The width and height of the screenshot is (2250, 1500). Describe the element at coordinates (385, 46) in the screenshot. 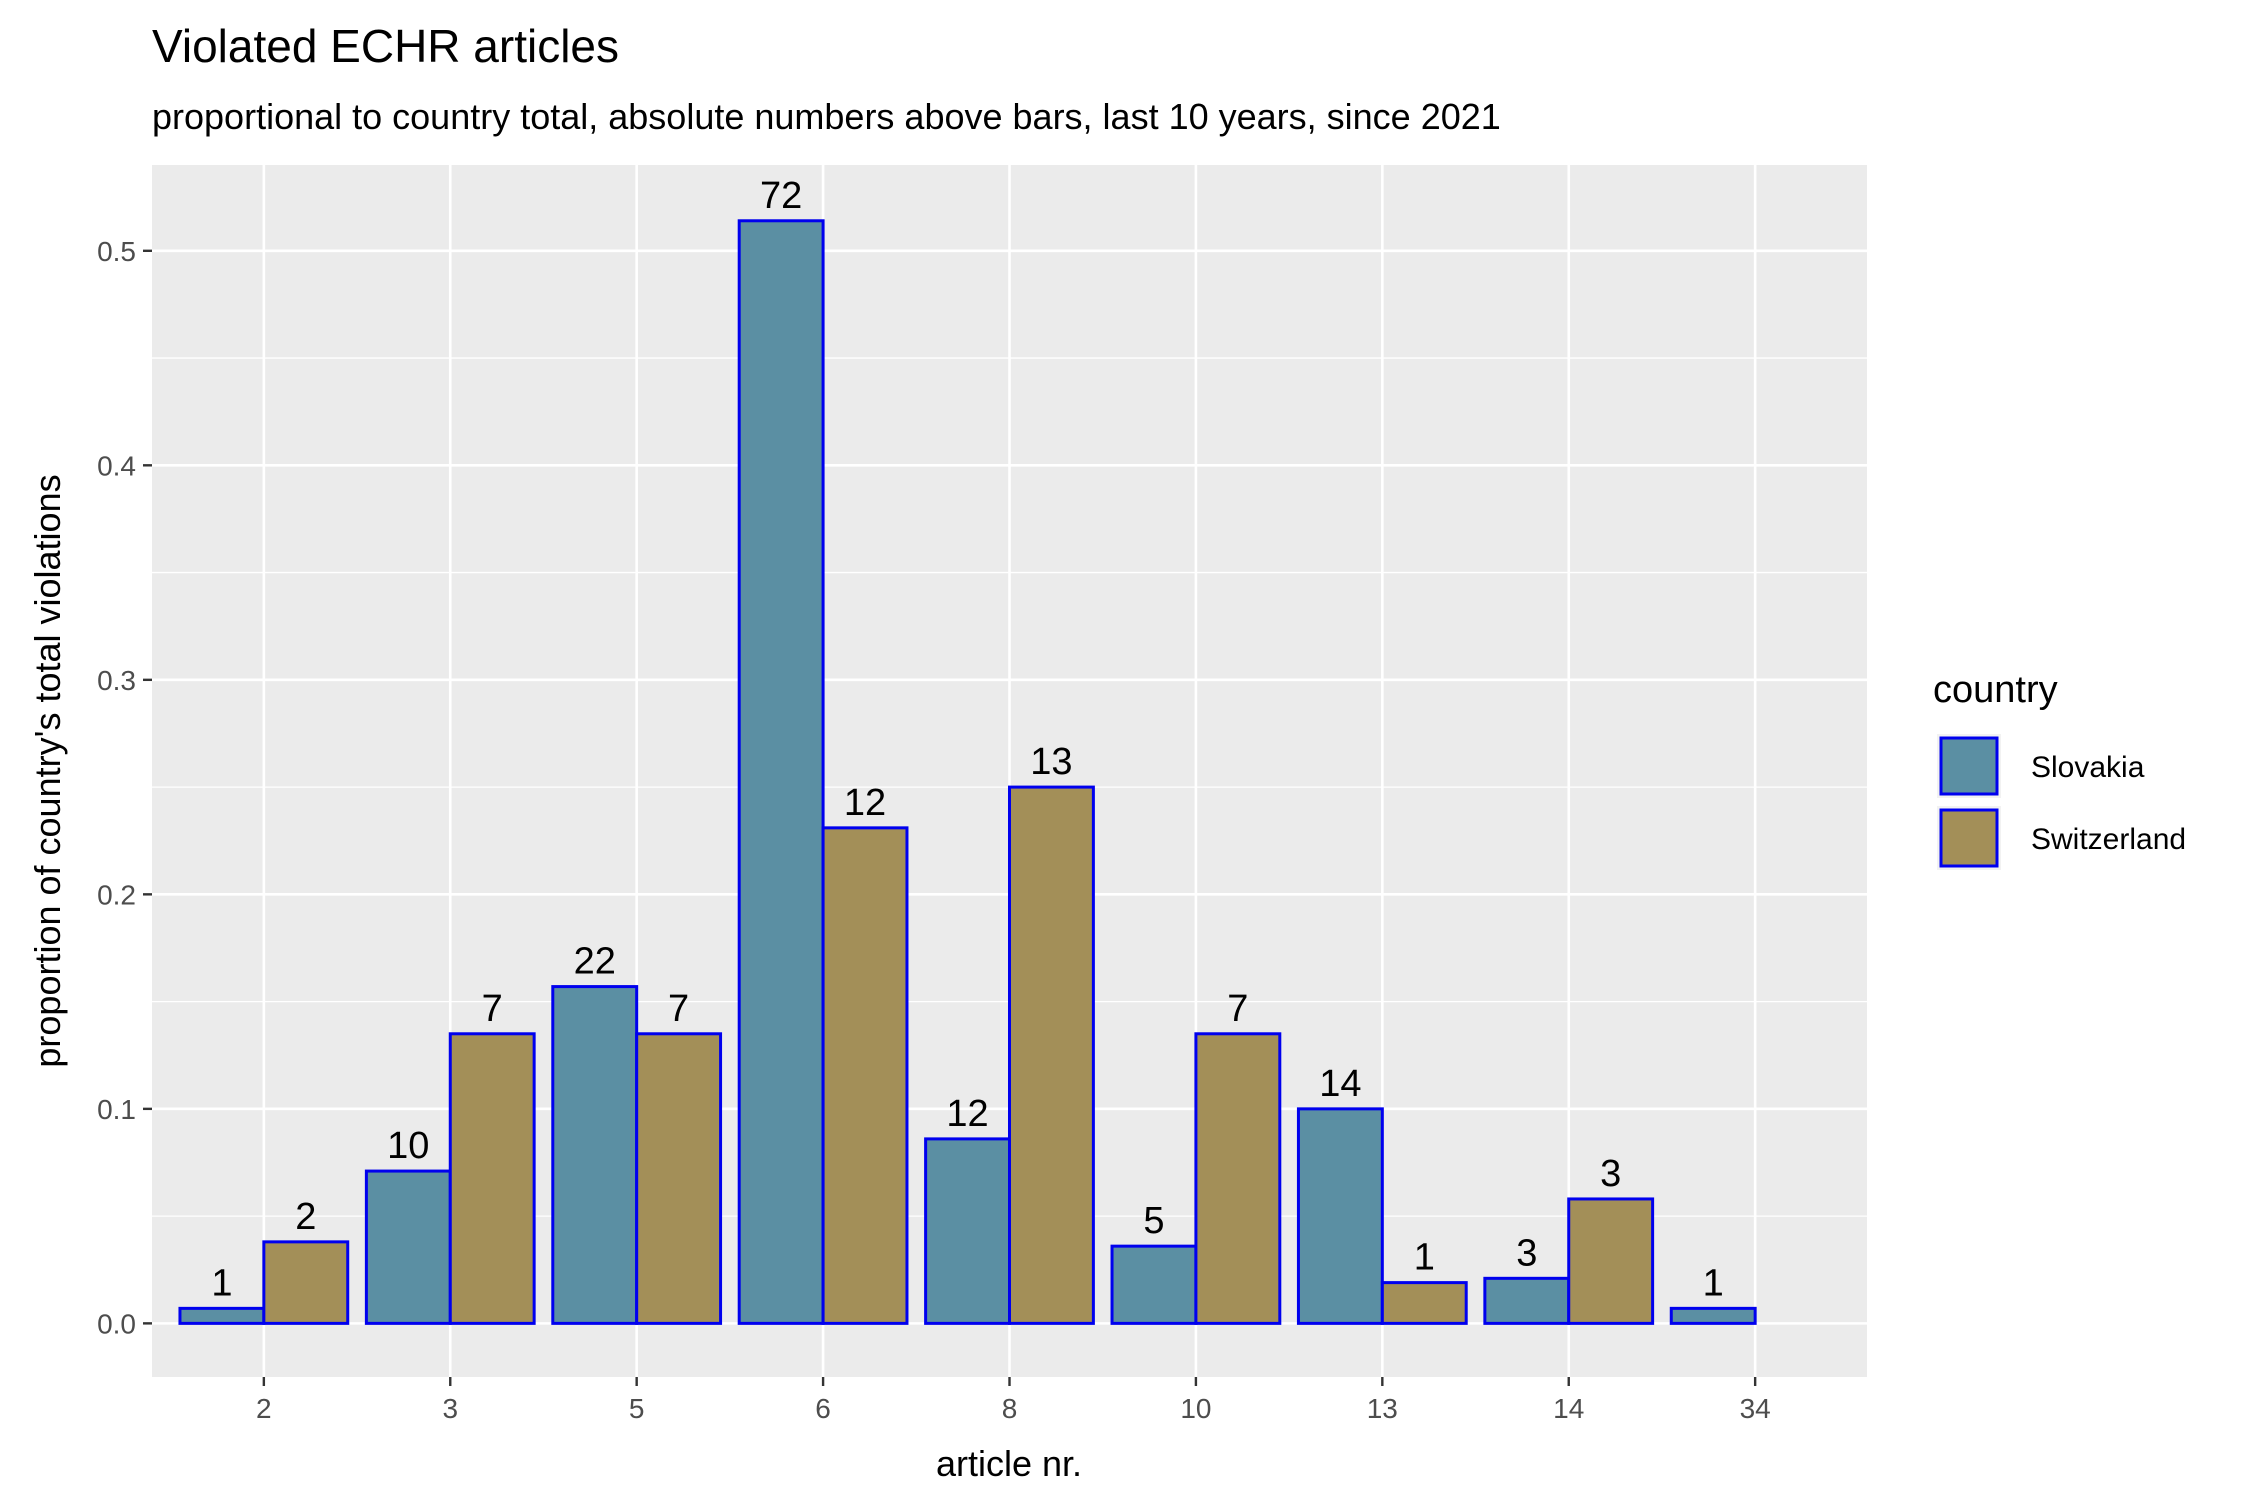

I see `chart-title: Violated ECHR articles` at that location.